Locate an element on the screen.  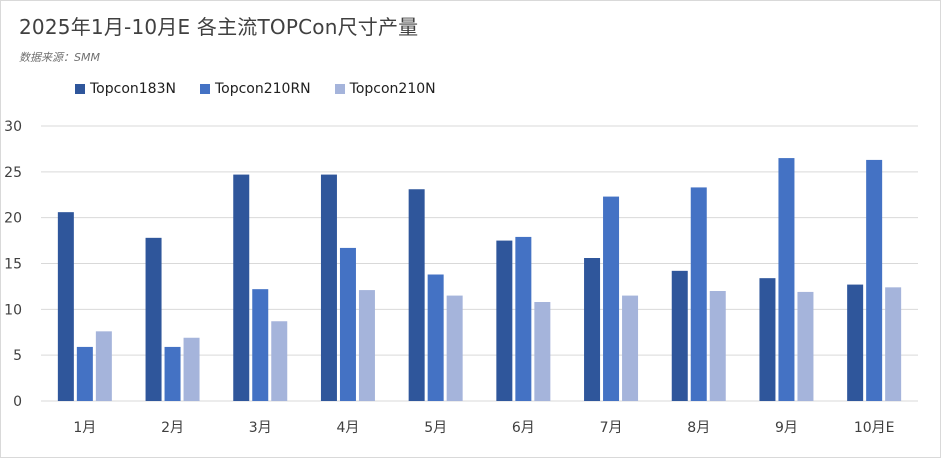
y-tick-label: 25 is located at coordinates (13, 173).